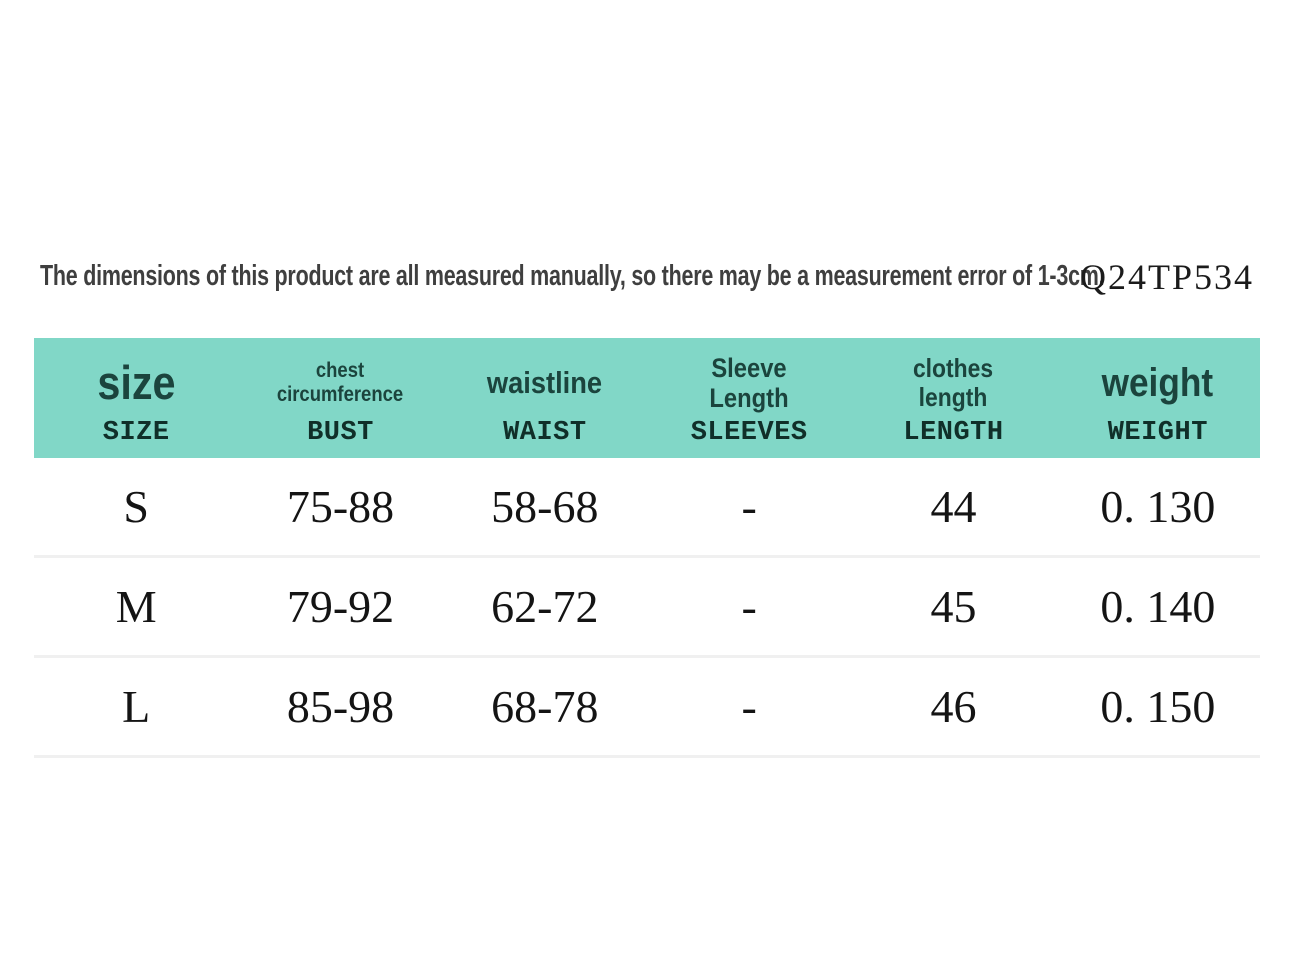 The image size is (1294, 971). What do you see at coordinates (1158, 506) in the screenshot?
I see `cell-weight: 0. 130` at bounding box center [1158, 506].